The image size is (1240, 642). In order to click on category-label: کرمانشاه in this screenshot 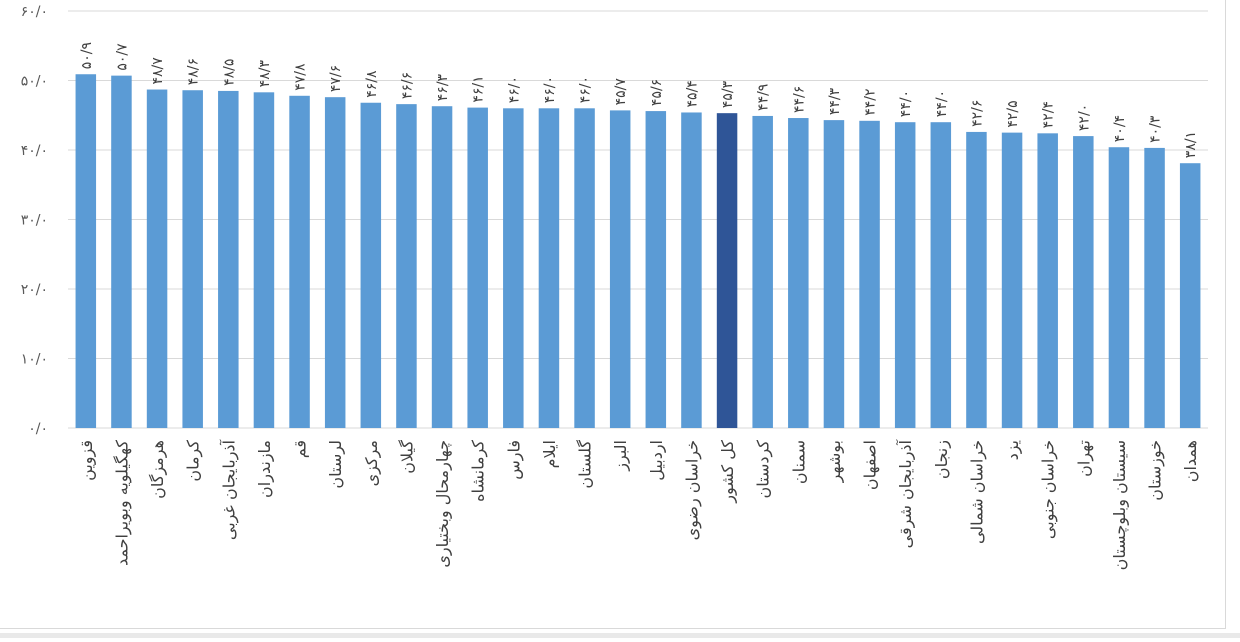, I will do `click(479, 471)`.